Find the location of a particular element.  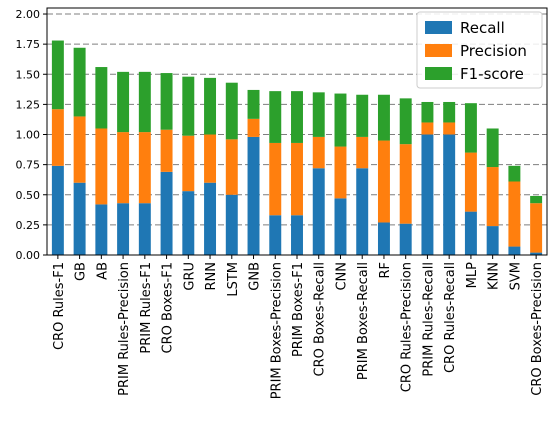

y-tick-label: 0.75 is located at coordinates (28, 165).